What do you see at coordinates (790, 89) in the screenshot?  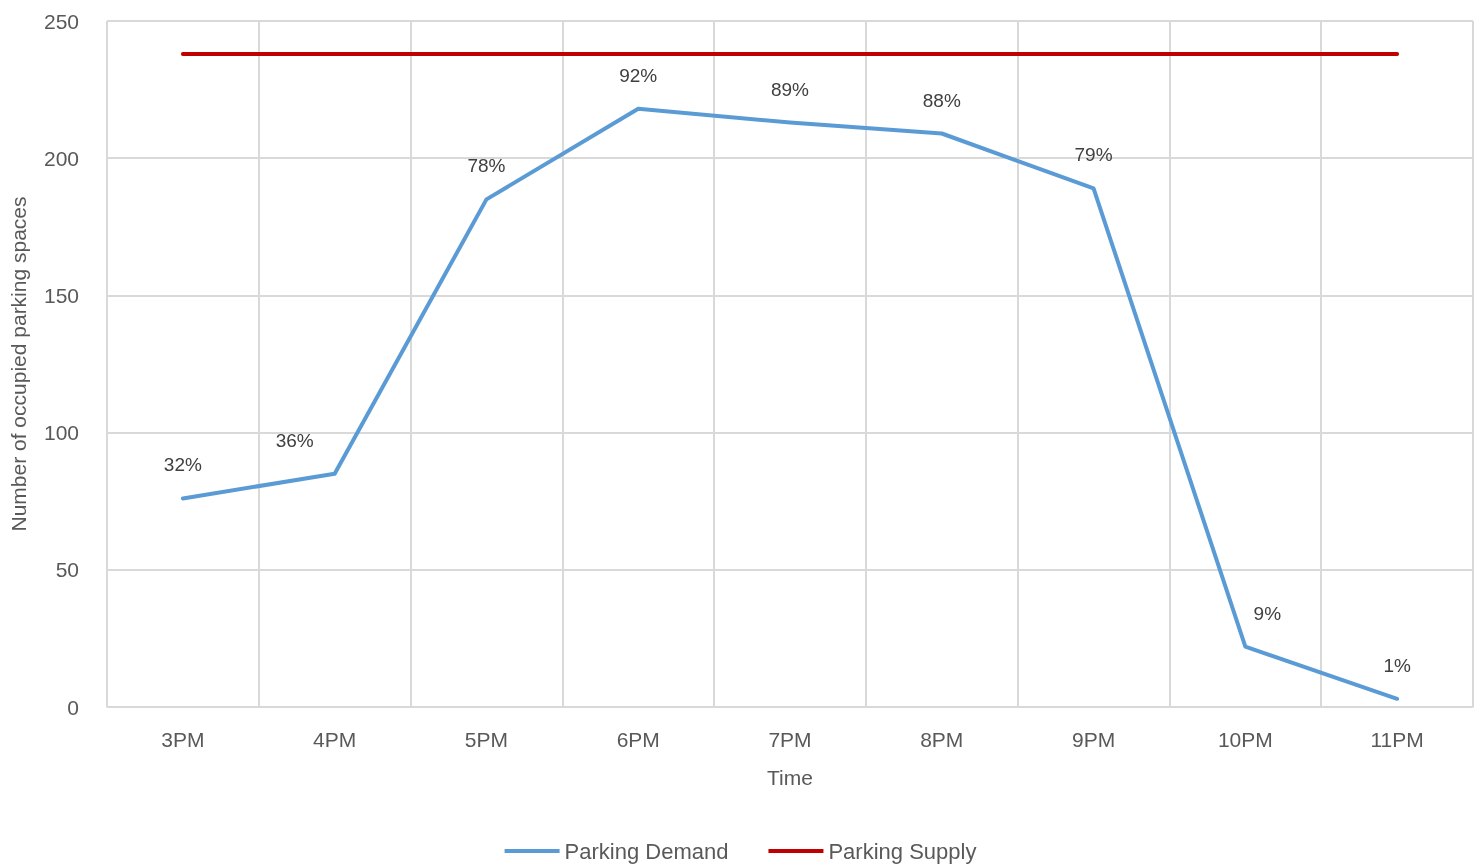 I see `annotation: 89%` at bounding box center [790, 89].